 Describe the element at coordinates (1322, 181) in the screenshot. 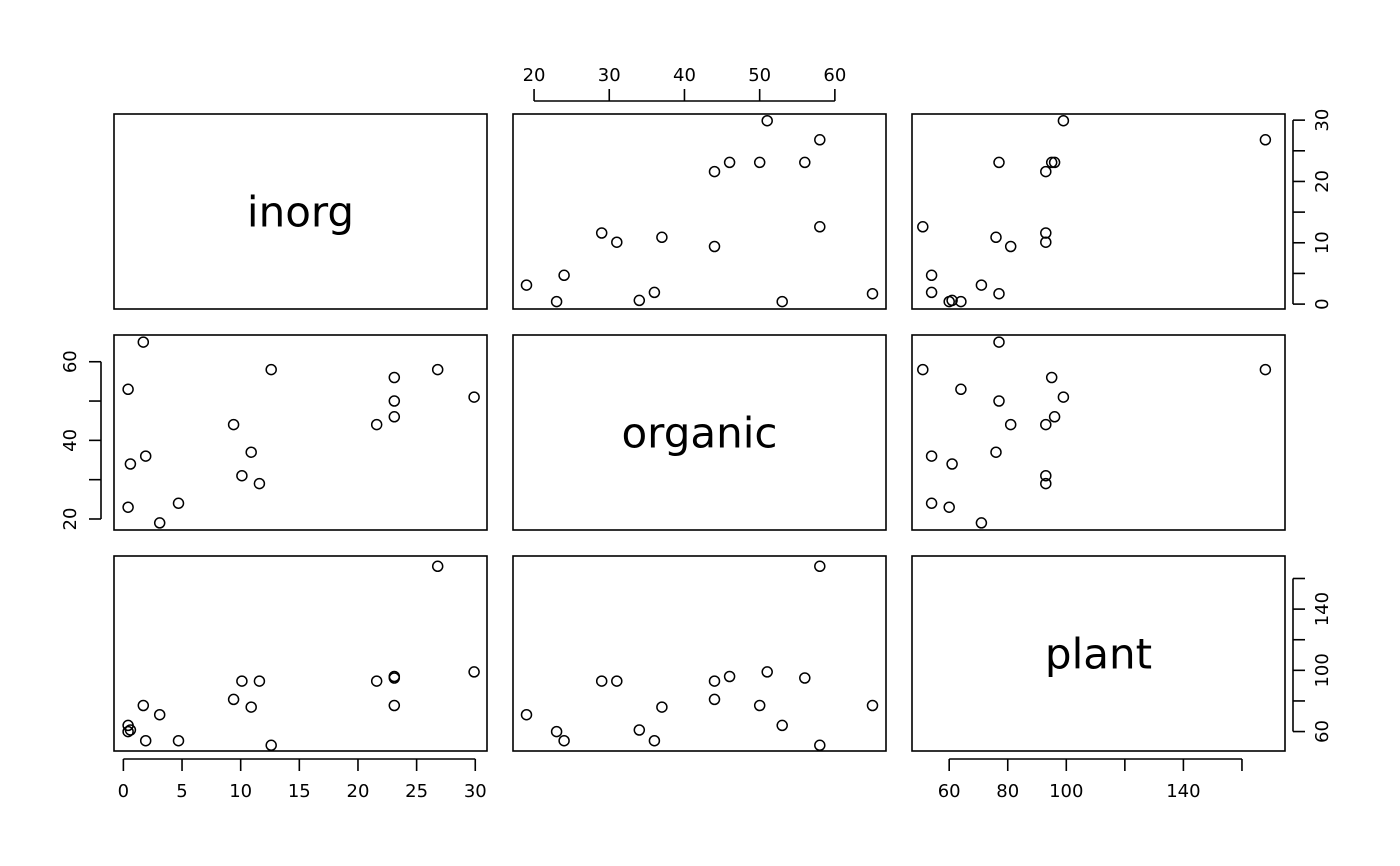

I see `right-axis-inorg-tick-label: 20` at that location.